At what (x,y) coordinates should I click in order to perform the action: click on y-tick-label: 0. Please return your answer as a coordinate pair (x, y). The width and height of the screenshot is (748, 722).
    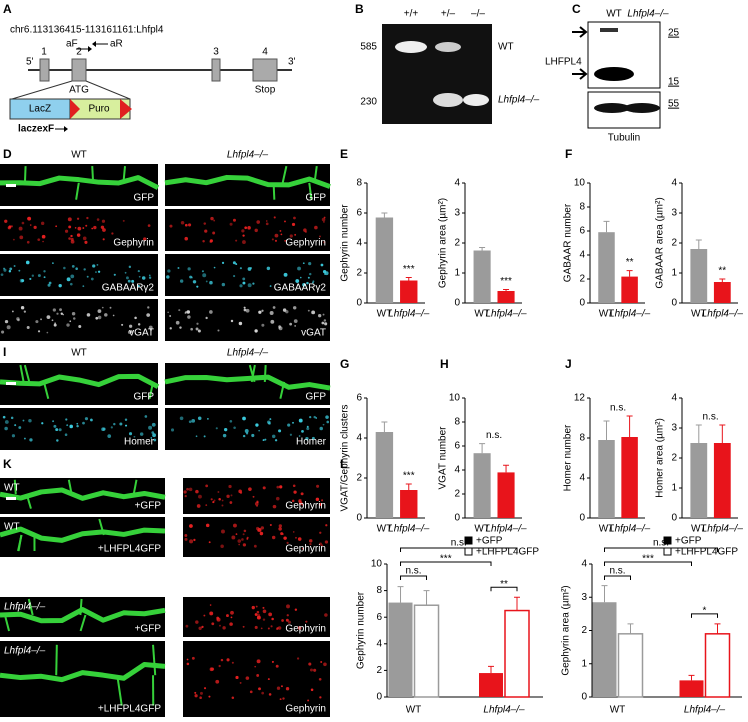
    Looking at the image, I should click on (379, 697).